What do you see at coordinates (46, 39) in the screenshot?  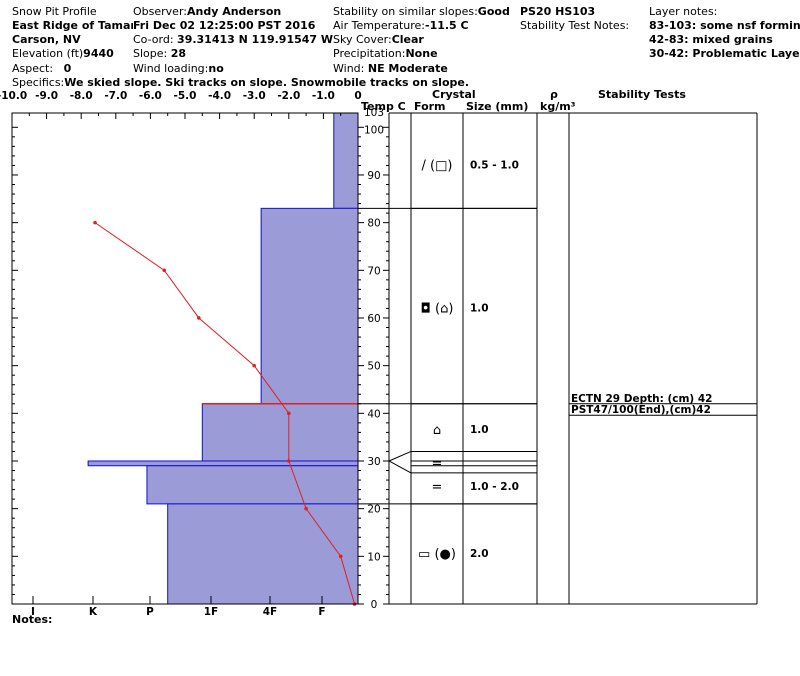 I see `state: Carson, NV` at bounding box center [46, 39].